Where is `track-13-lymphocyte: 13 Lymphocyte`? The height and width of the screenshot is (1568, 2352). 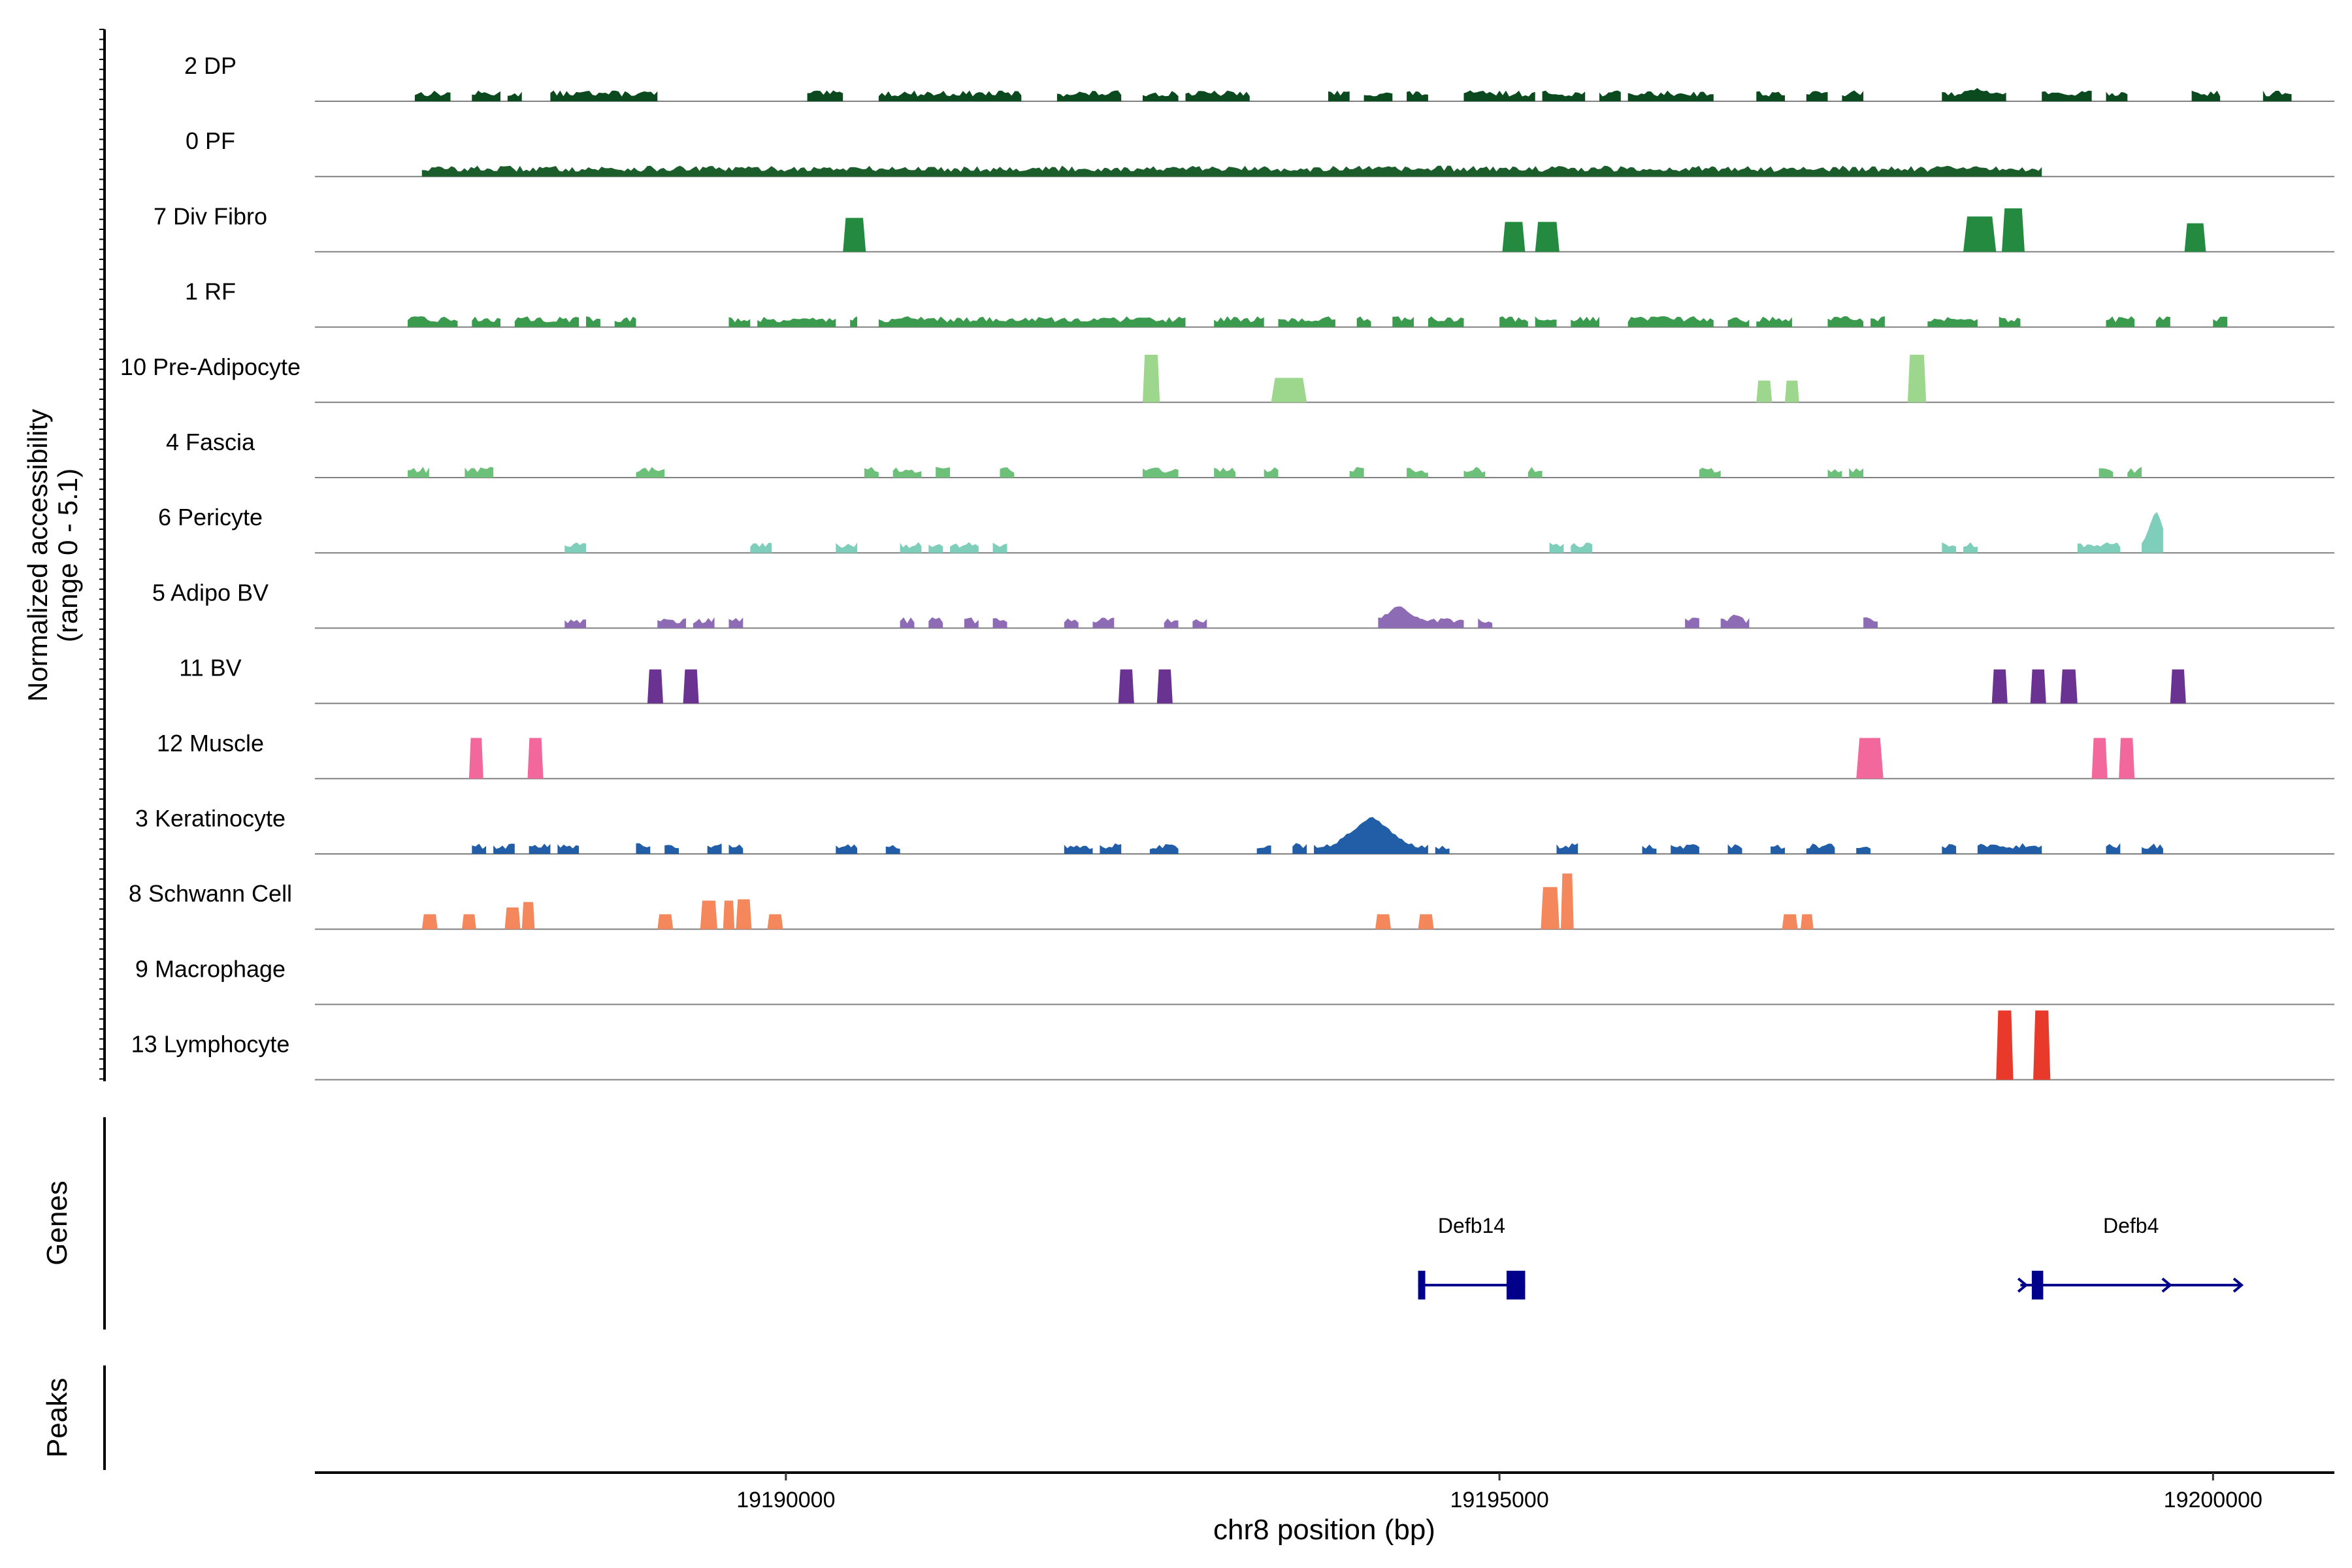 track-13-lymphocyte: 13 Lymphocyte is located at coordinates (1232, 1045).